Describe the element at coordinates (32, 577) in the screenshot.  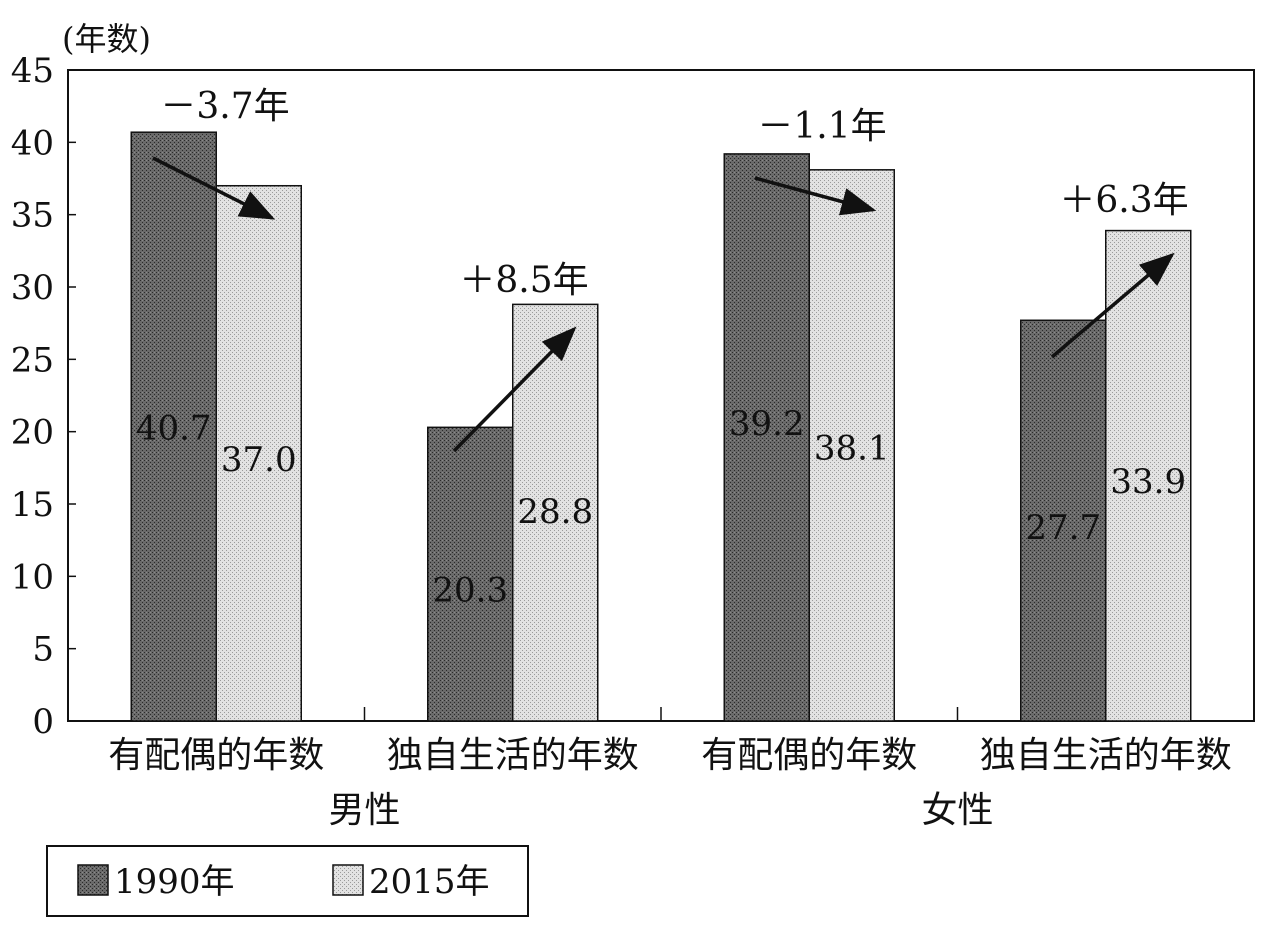
I see `y-tick-label-10: 10` at that location.